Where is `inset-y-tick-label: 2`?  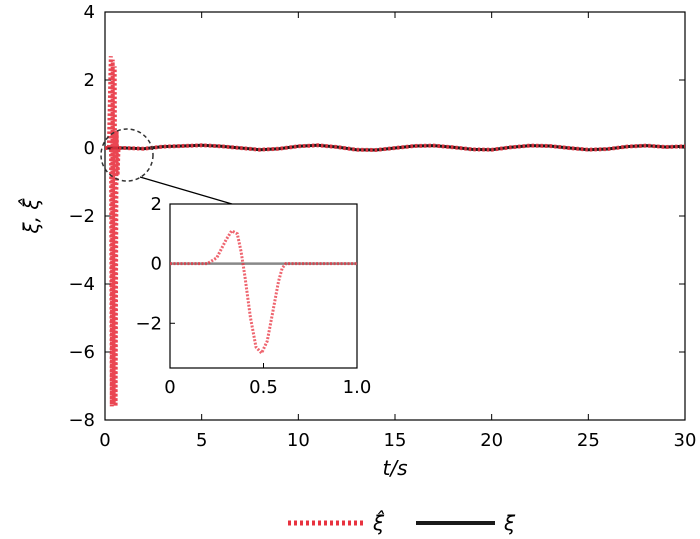
inset-y-tick-label: 2 is located at coordinates (156, 204).